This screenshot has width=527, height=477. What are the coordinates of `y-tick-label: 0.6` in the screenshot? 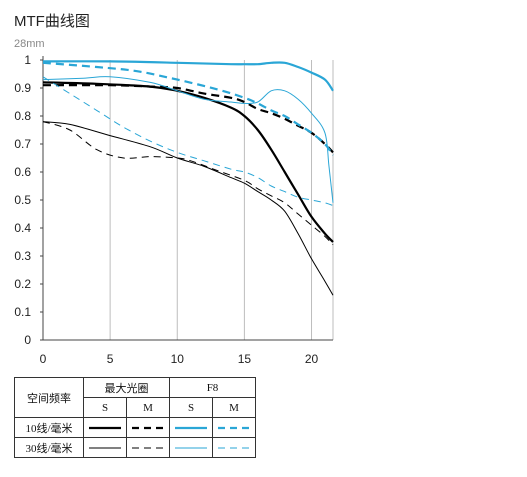 It's located at (22, 172).